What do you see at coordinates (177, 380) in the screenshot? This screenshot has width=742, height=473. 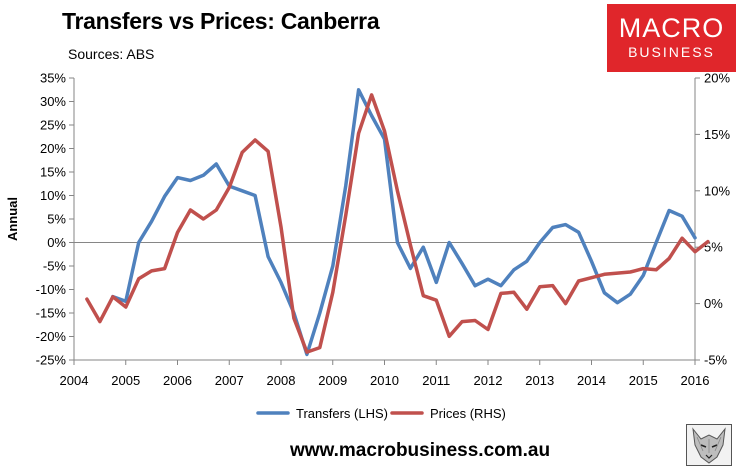 I see `x-tick-label: 2006` at bounding box center [177, 380].